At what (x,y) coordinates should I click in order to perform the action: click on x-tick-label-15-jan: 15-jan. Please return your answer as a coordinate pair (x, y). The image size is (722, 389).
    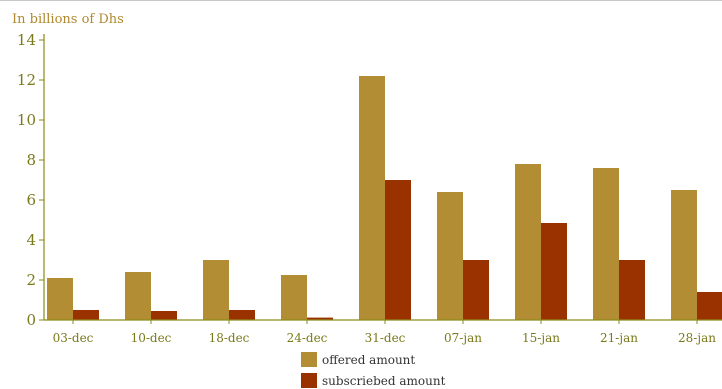
    Looking at the image, I should click on (541, 338).